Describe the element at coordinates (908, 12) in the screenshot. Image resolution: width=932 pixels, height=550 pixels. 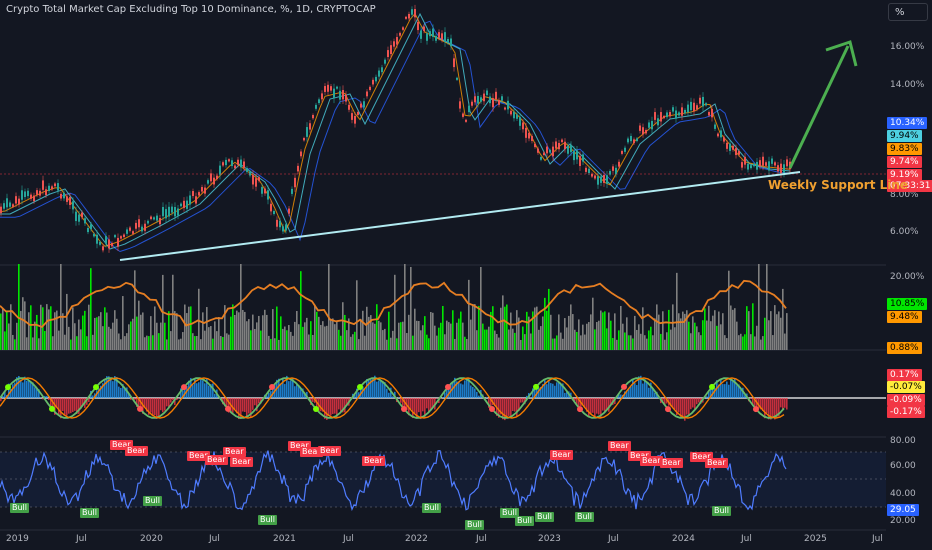
I see `unit-selector-button: %` at that location.